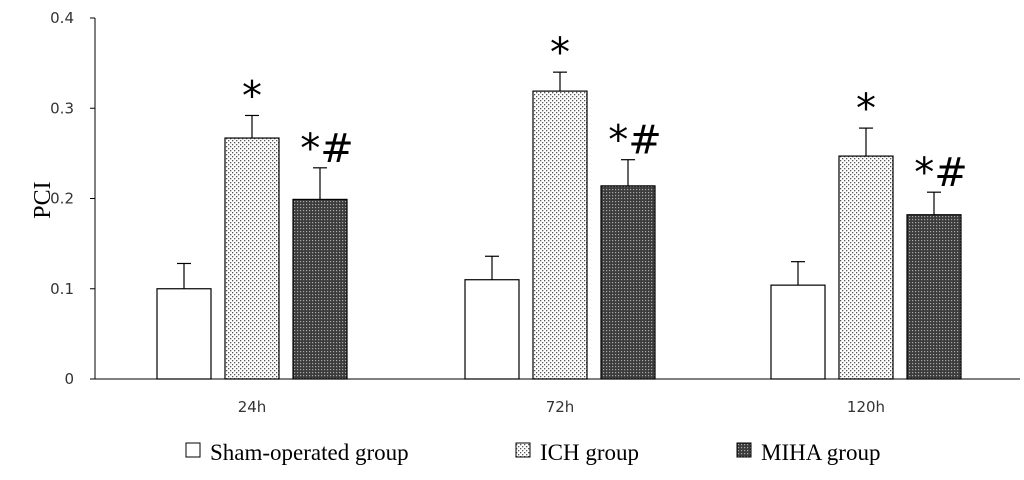  Describe the element at coordinates (62, 18) in the screenshot. I see `y-tick-label: 0.4` at that location.